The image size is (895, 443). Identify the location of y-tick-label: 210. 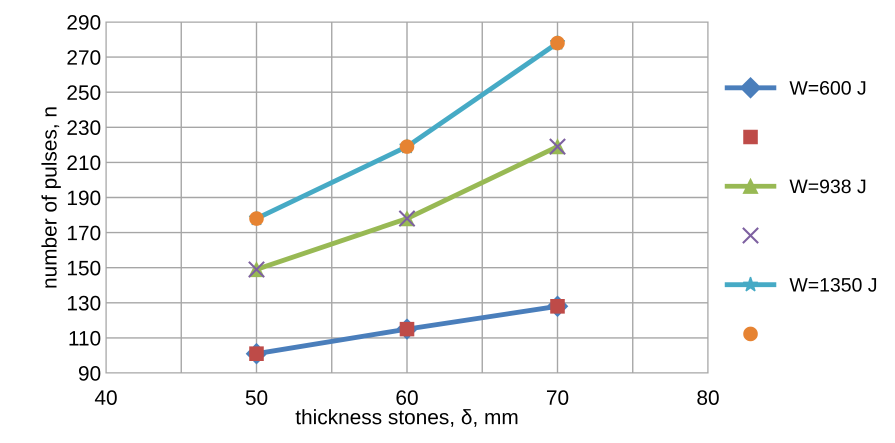
(83, 162).